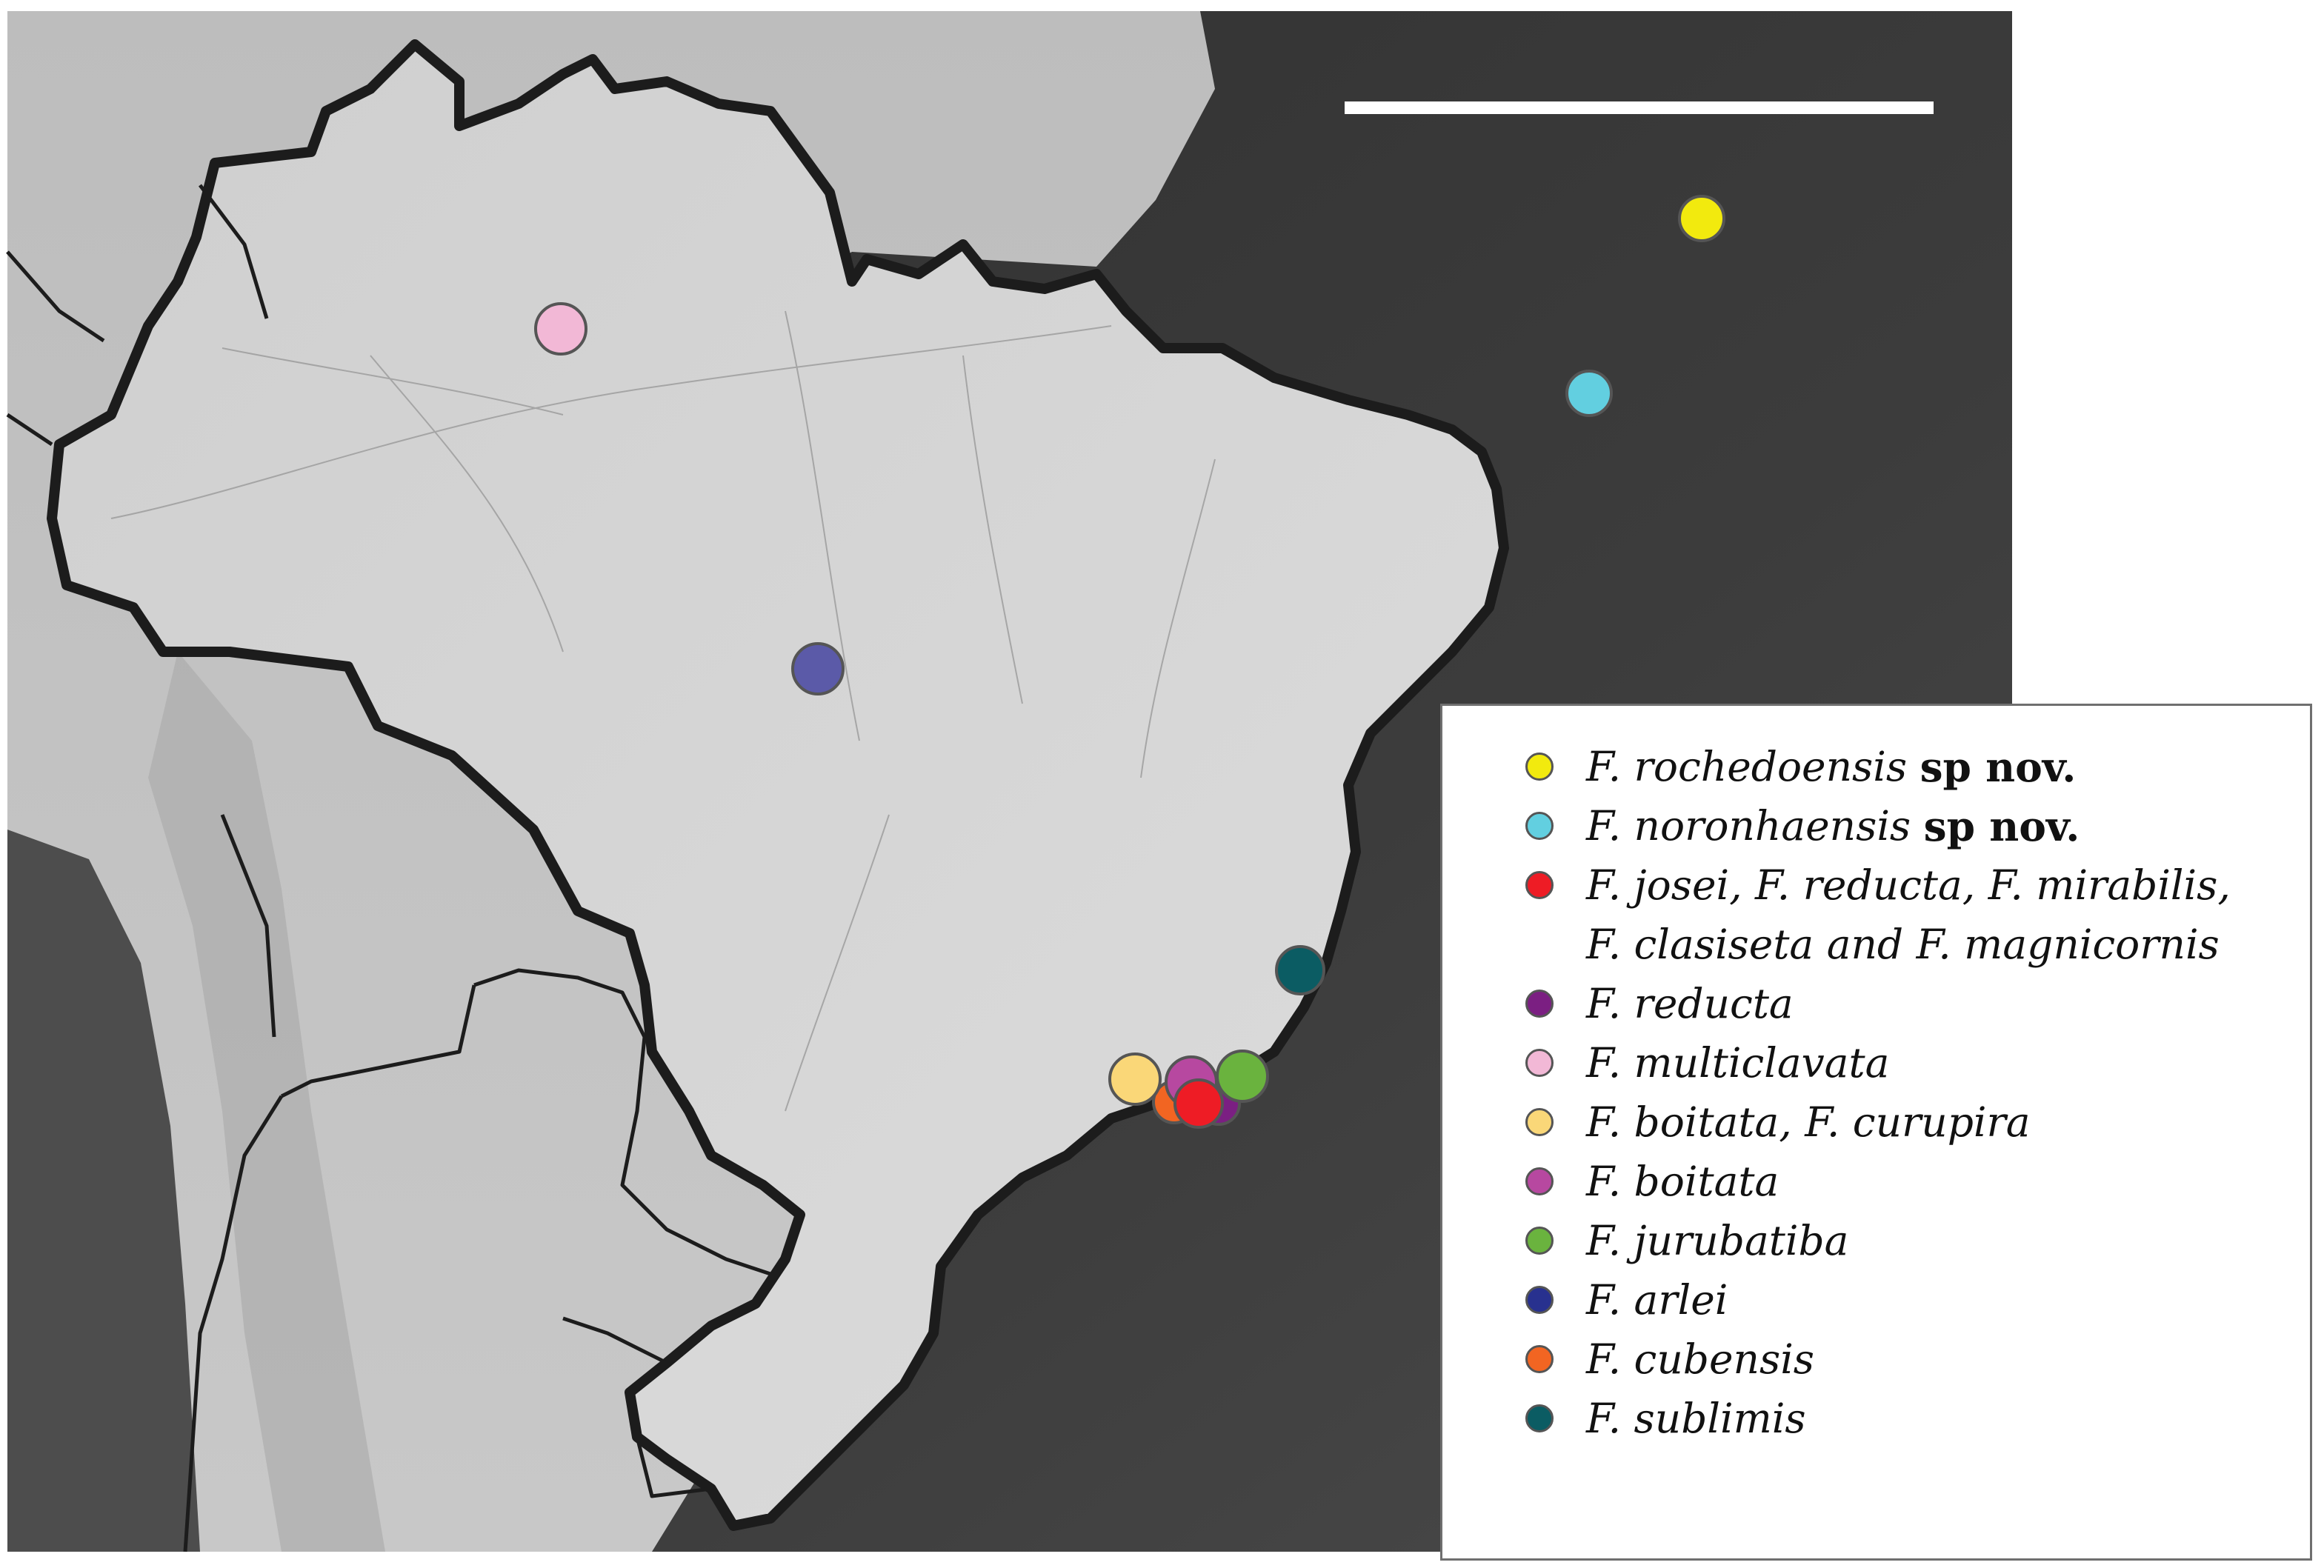 This screenshot has height=1568, width=2324. Describe the element at coordinates (1738, 1063) in the screenshot. I see `legend-species: F. multiclavata` at that location.